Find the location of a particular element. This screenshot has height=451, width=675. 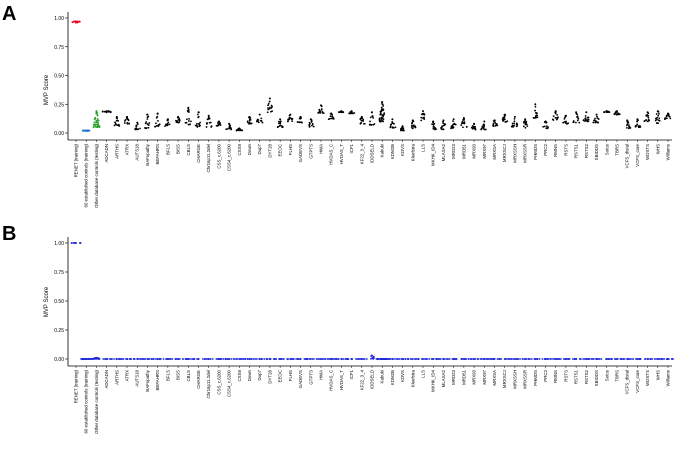

x-tick-label: PRC2 is located at coordinates (545, 375).